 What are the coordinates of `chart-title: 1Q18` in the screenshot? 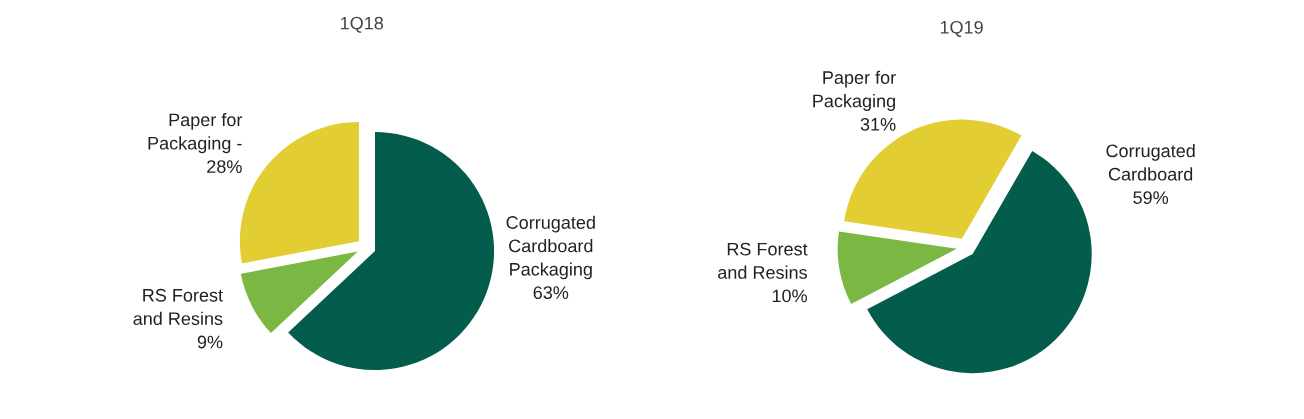 It's located at (362, 24).